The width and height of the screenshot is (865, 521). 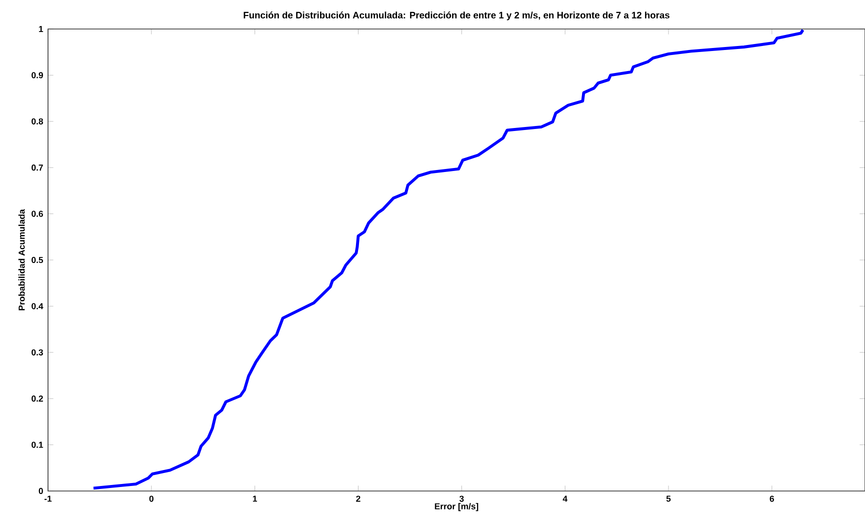 What do you see at coordinates (565, 499) in the screenshot?
I see `x-tick-label: 4` at bounding box center [565, 499].